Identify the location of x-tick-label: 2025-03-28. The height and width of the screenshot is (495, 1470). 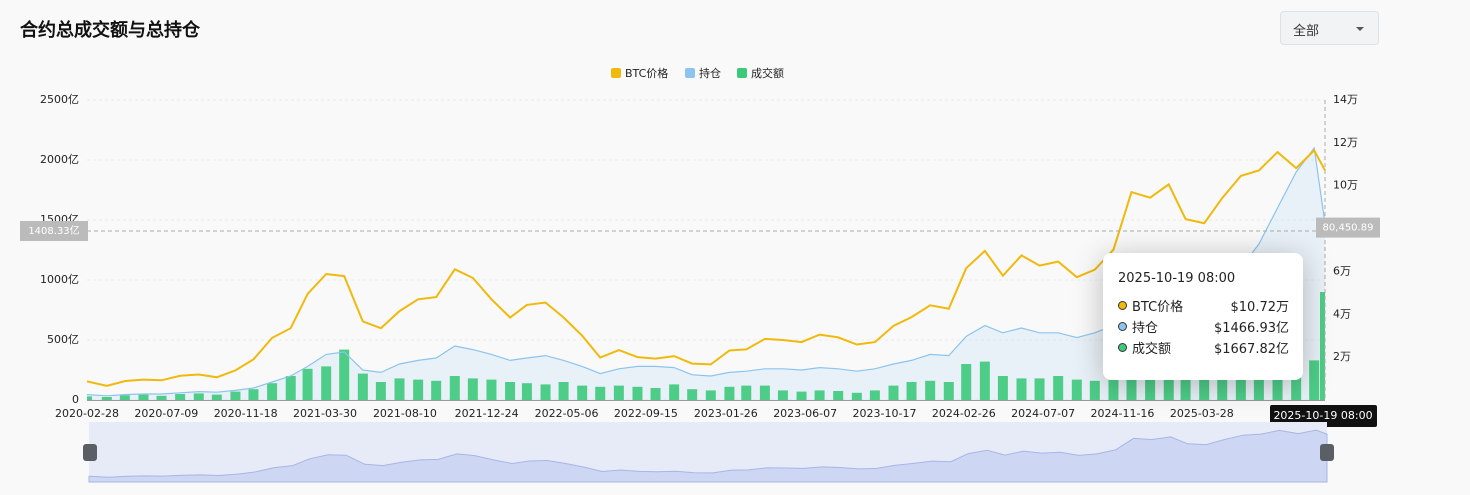
(1202, 413).